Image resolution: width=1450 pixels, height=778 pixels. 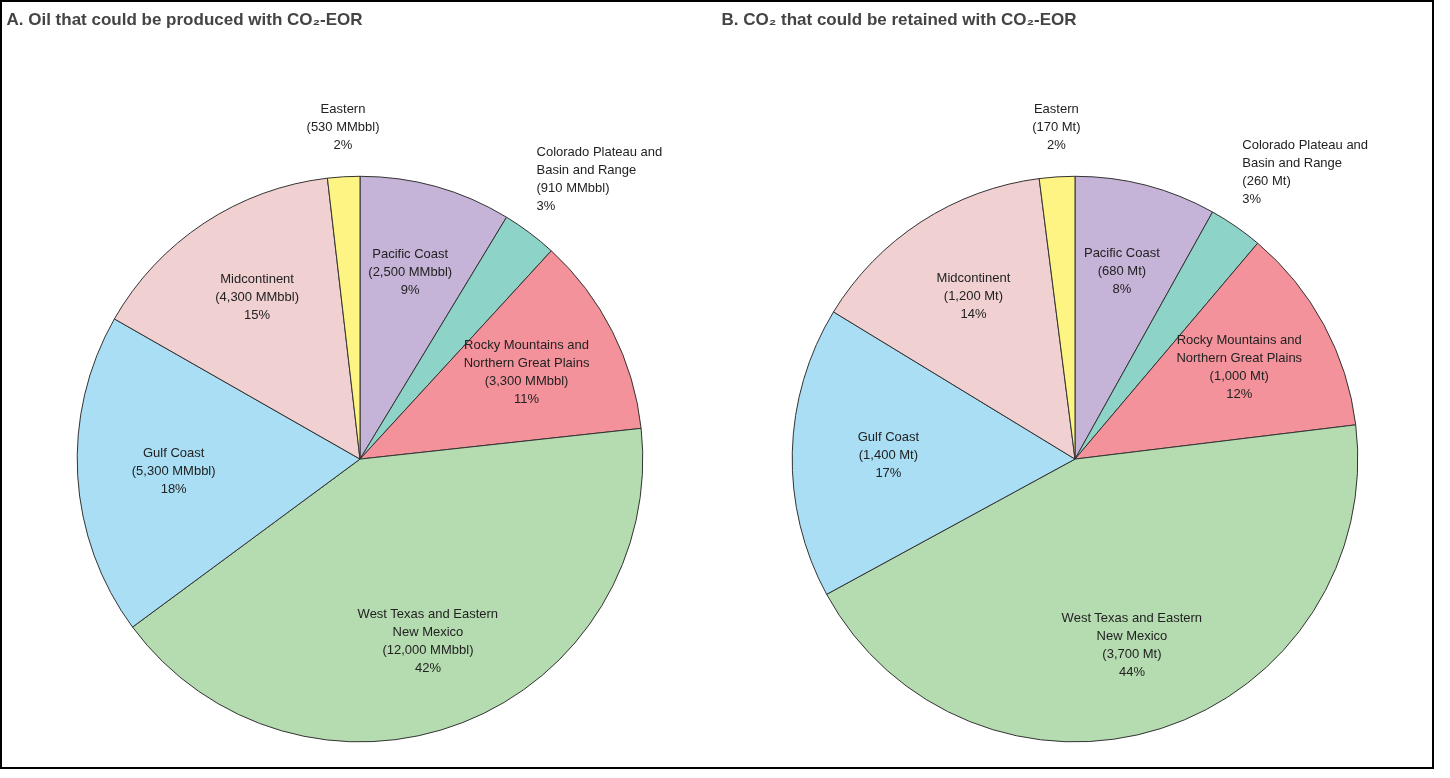 What do you see at coordinates (973, 304) in the screenshot?
I see `data-label: (1,200 Mt) 14%` at bounding box center [973, 304].